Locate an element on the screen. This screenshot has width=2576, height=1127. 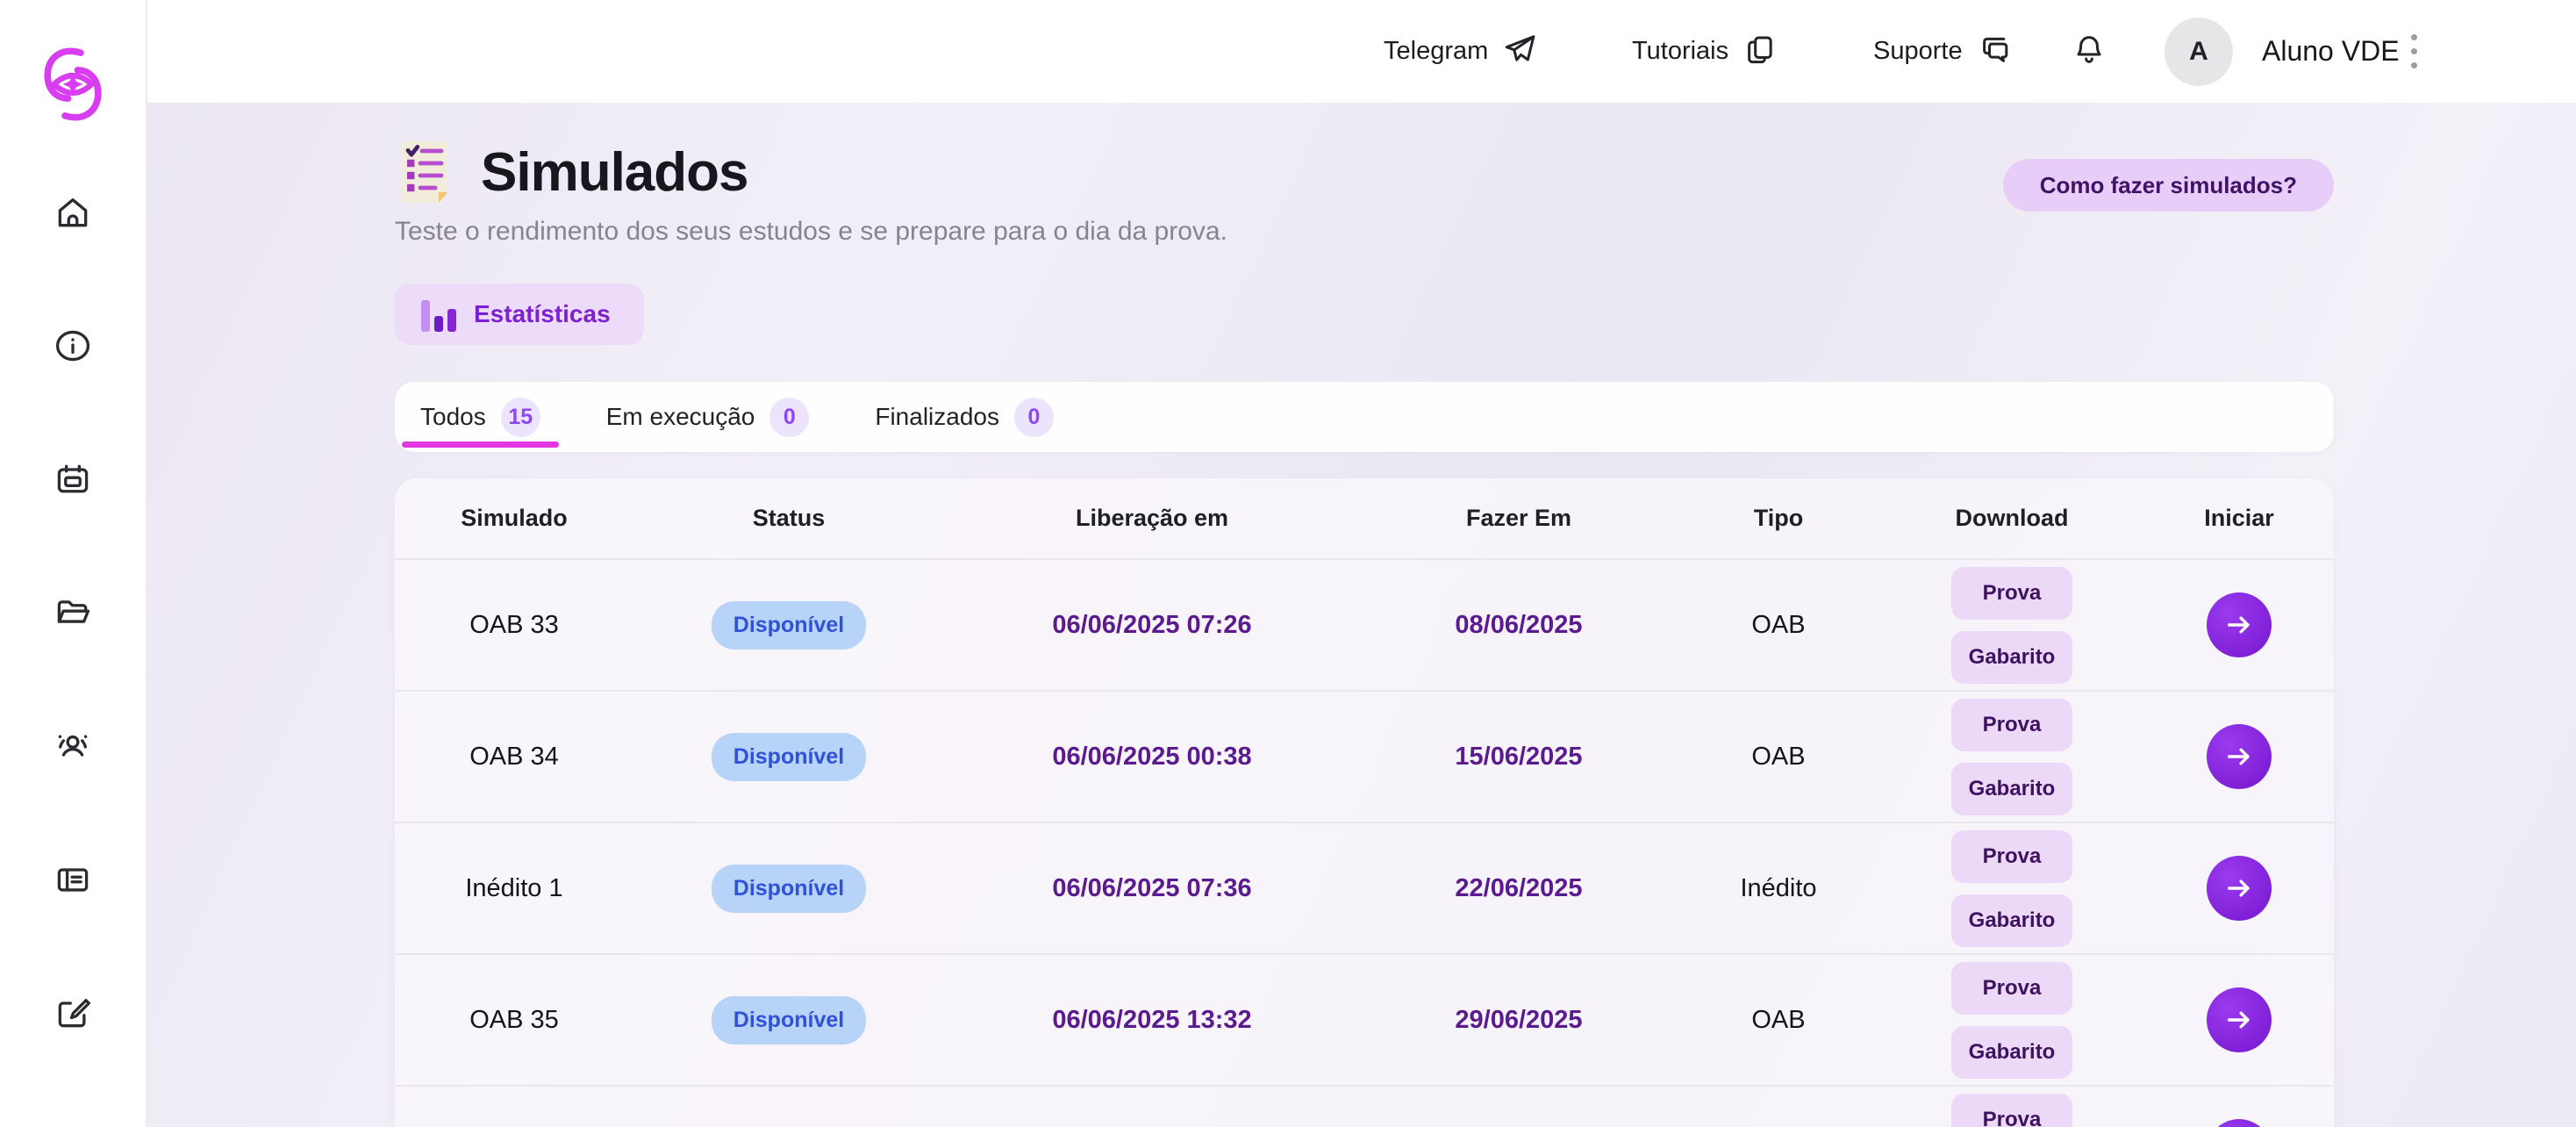
edit-icon is located at coordinates (74, 1013).